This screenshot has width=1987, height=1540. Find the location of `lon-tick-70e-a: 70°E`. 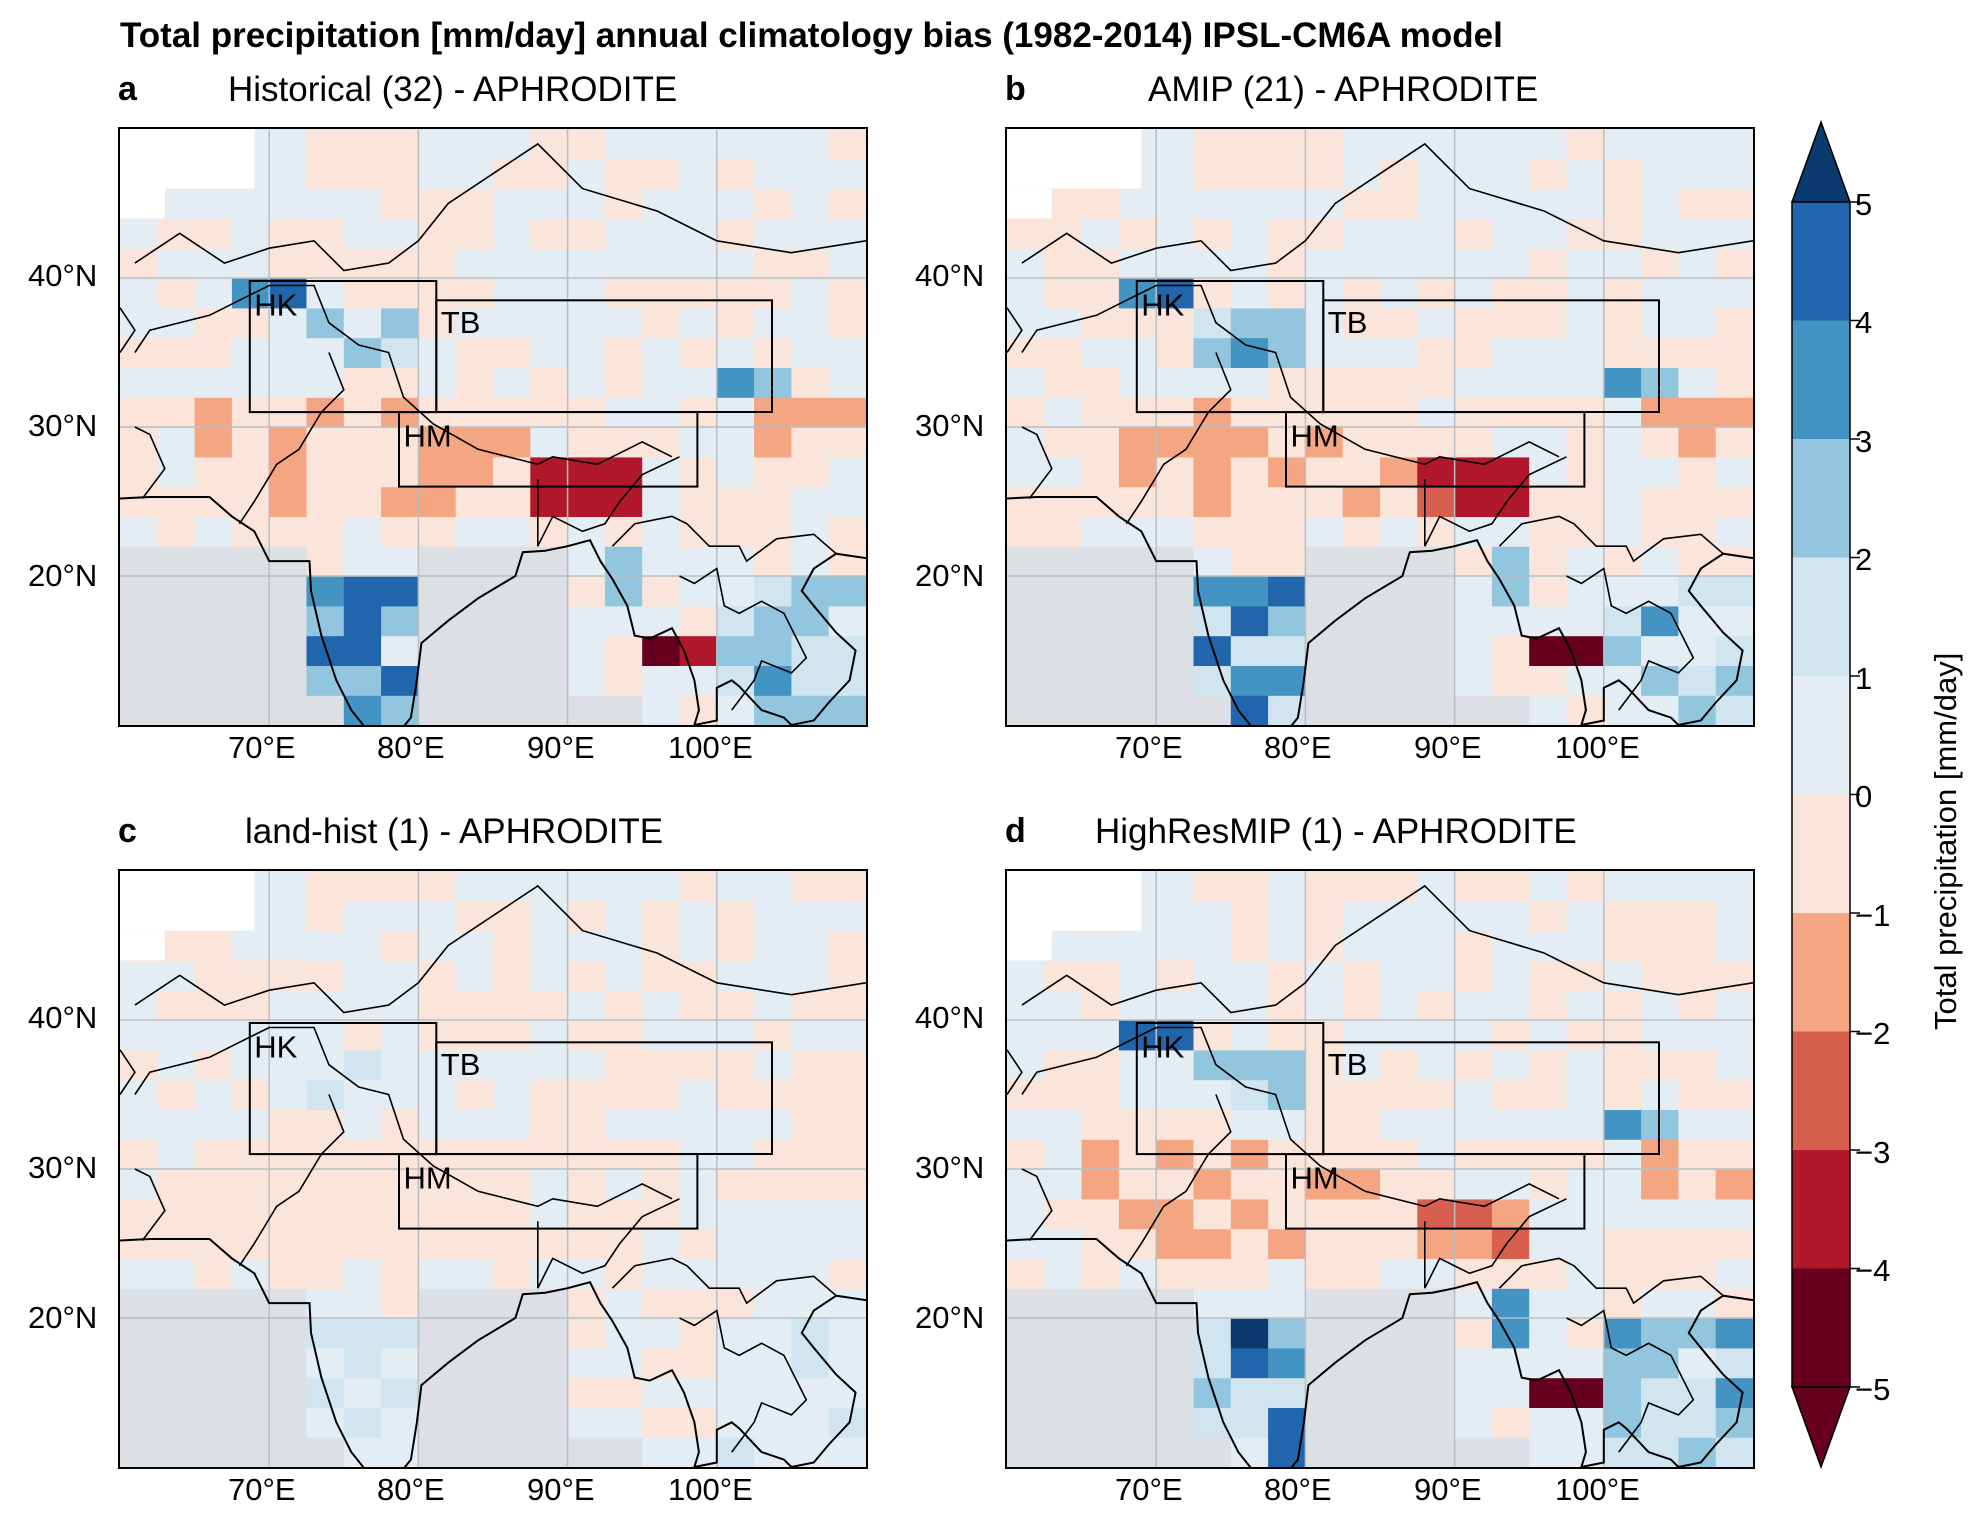

lon-tick-70e-a: 70°E is located at coordinates (262, 747).